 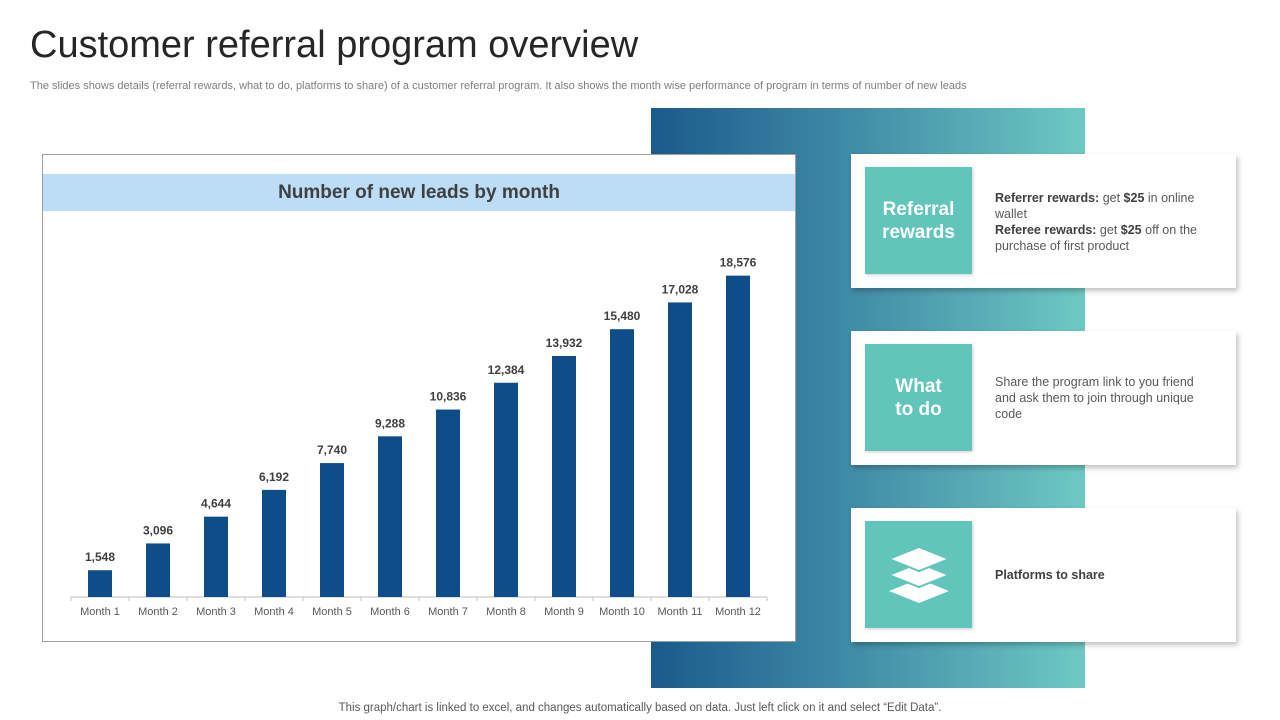 What do you see at coordinates (564, 343) in the screenshot?
I see `data-label: 13,932` at bounding box center [564, 343].